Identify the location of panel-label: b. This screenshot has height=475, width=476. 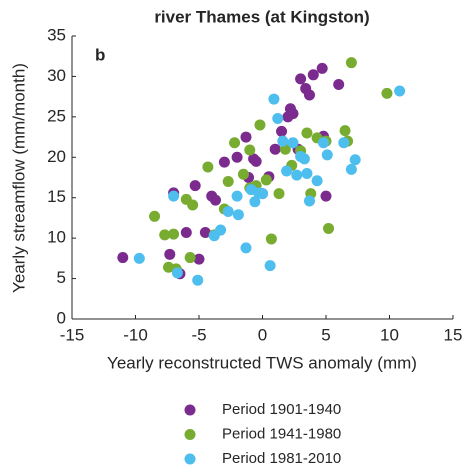
(100, 54).